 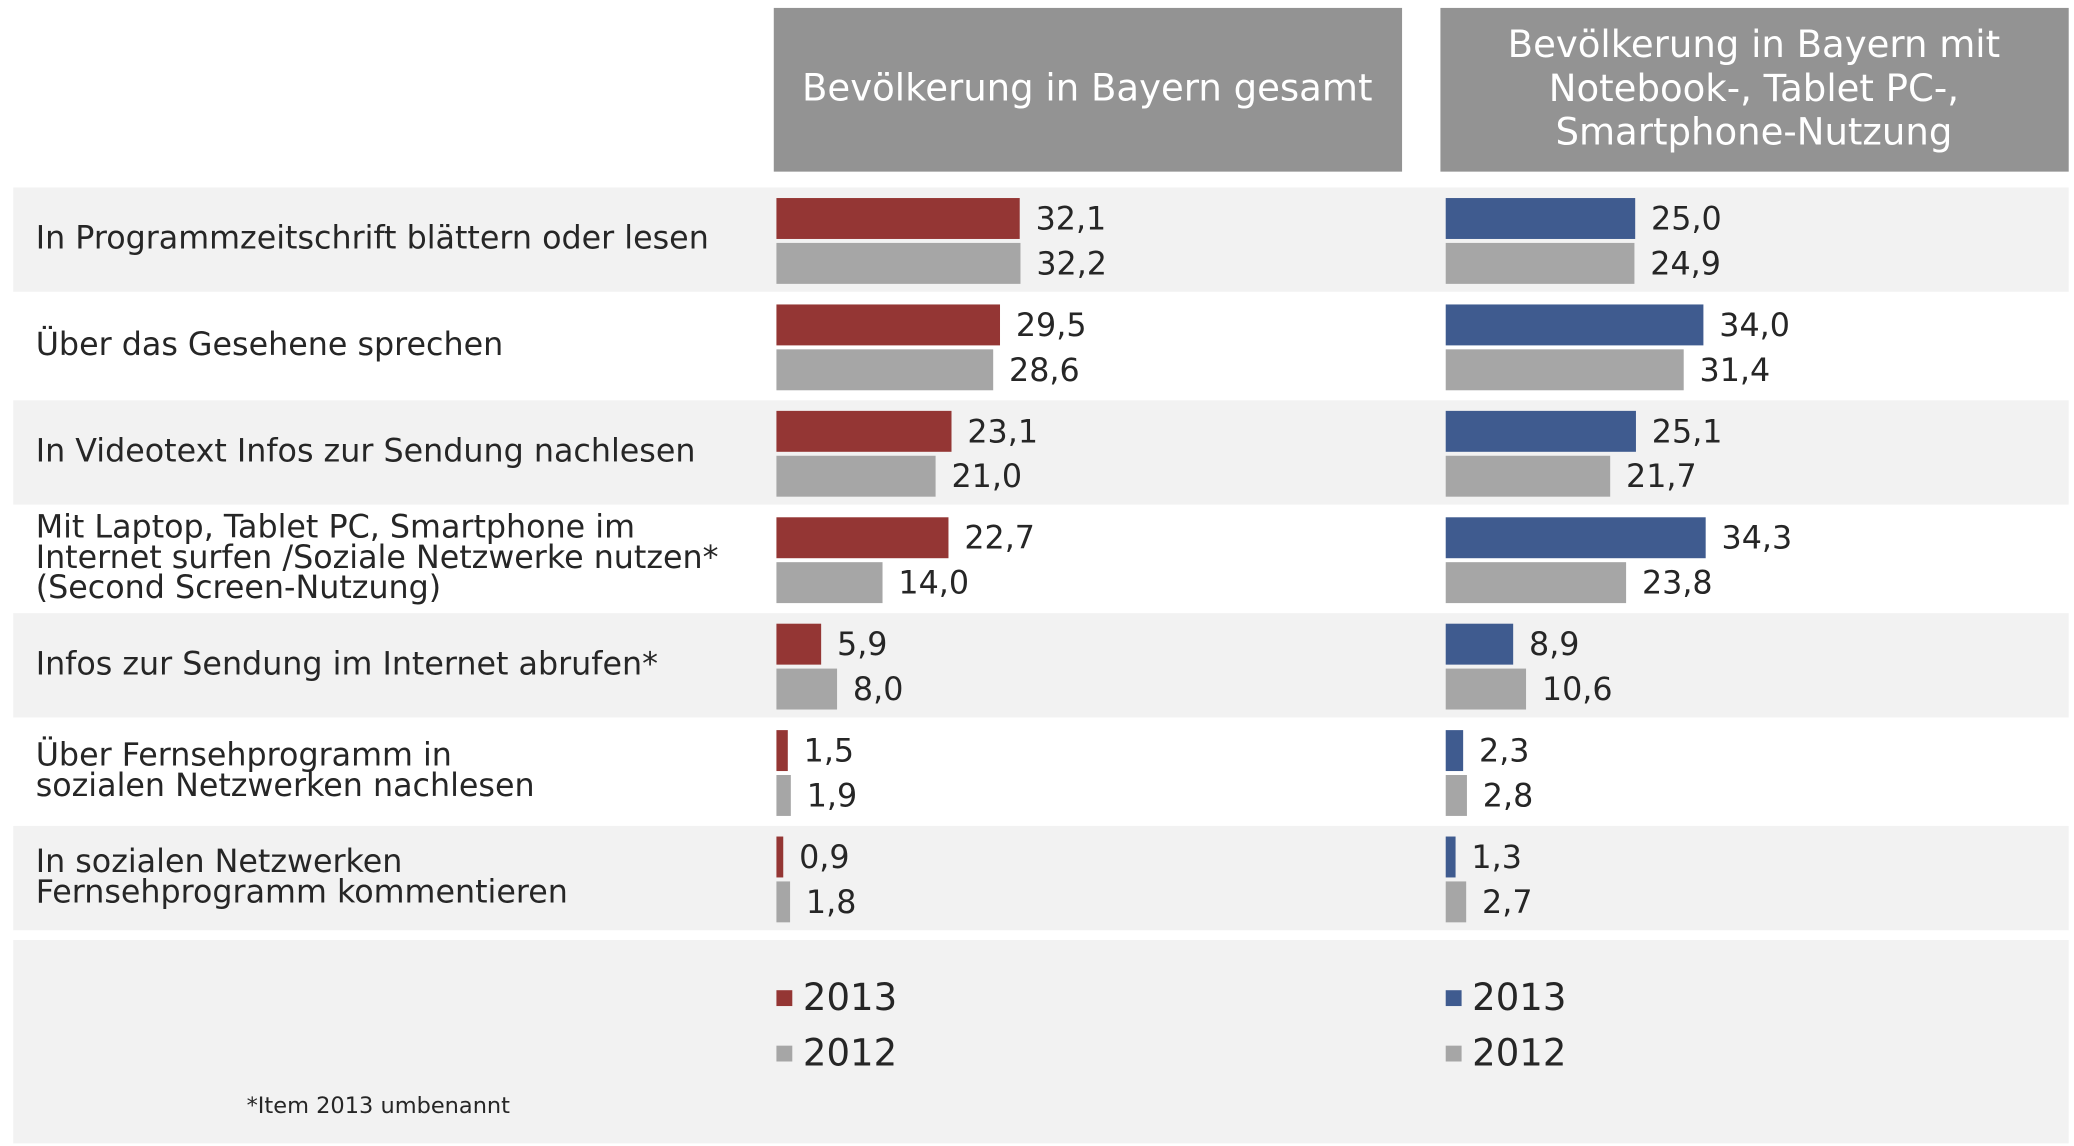 I want to click on category-label: Infos zur Sendung im Internet abrufen*, so click(x=347, y=664).